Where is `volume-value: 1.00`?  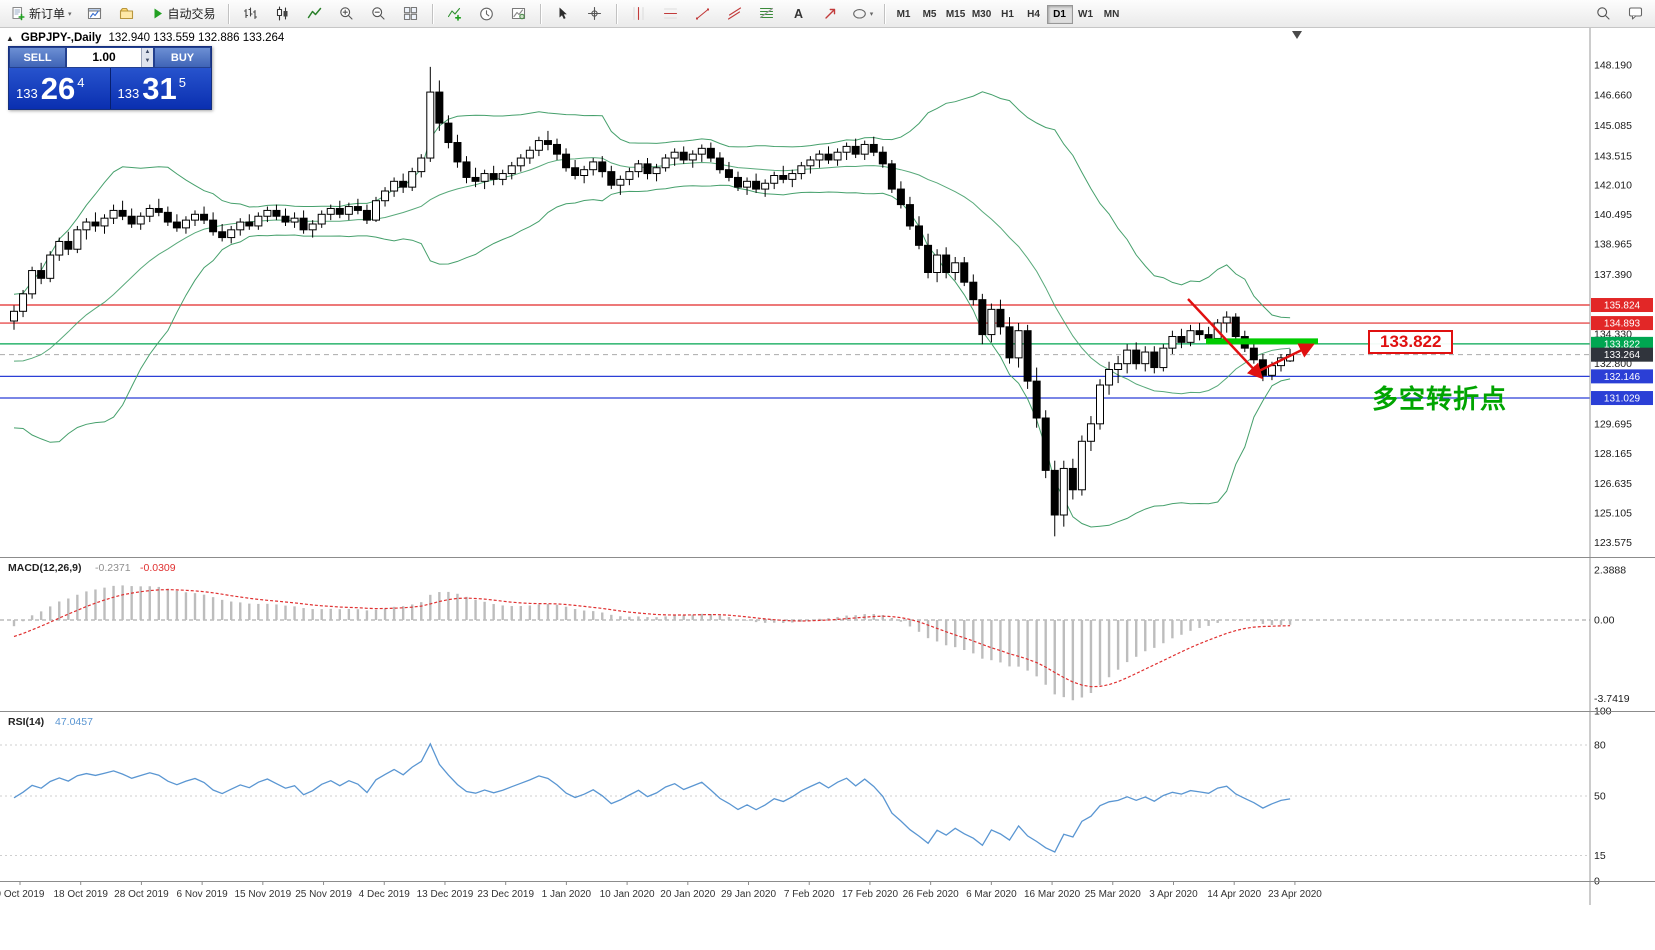 volume-value: 1.00 is located at coordinates (104, 57).